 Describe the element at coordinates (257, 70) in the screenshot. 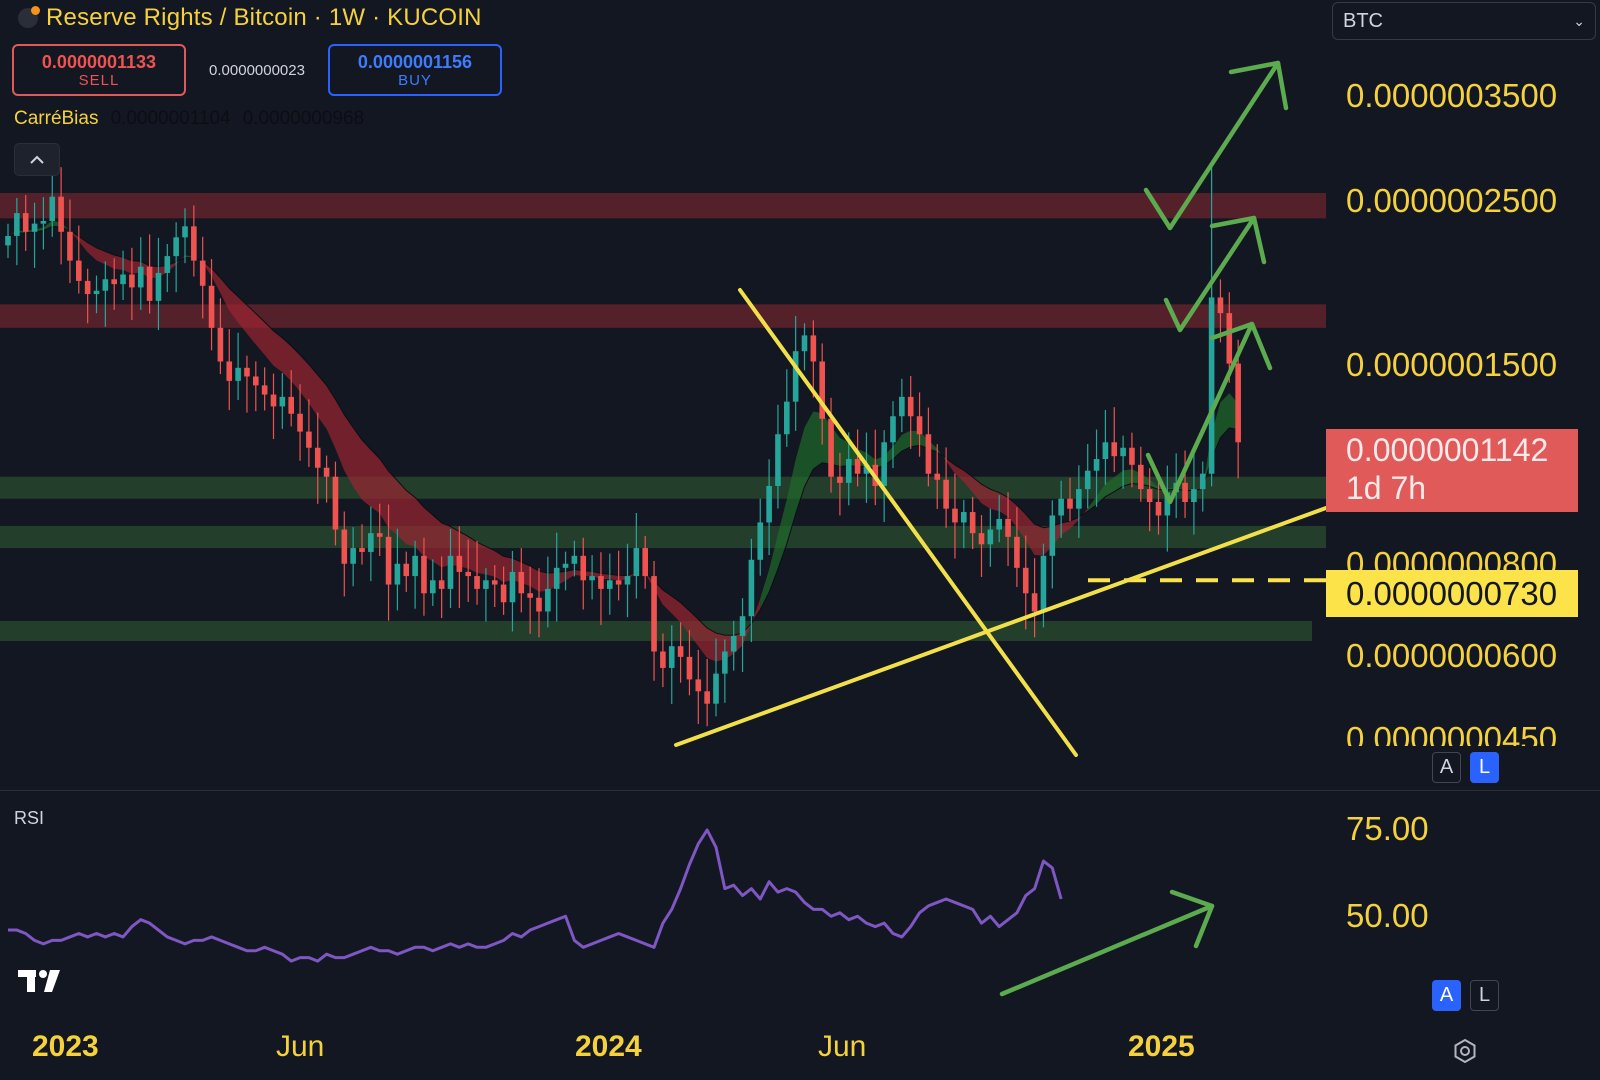

I see `spread-value: 0.0000000023` at that location.